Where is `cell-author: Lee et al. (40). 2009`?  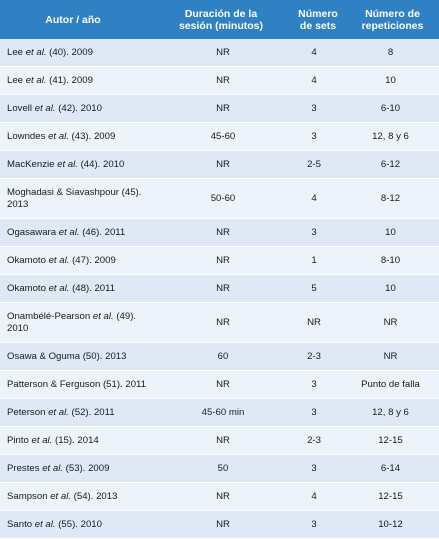
cell-author: Lee et al. (40). 2009 is located at coordinates (50, 52).